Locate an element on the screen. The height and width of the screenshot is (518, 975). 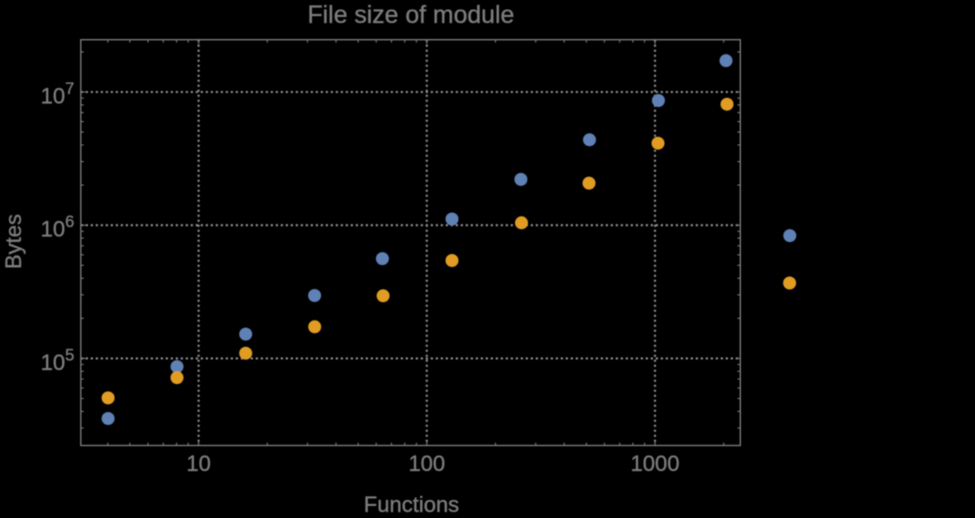
svg-text: Functions is located at coordinates (411, 502).